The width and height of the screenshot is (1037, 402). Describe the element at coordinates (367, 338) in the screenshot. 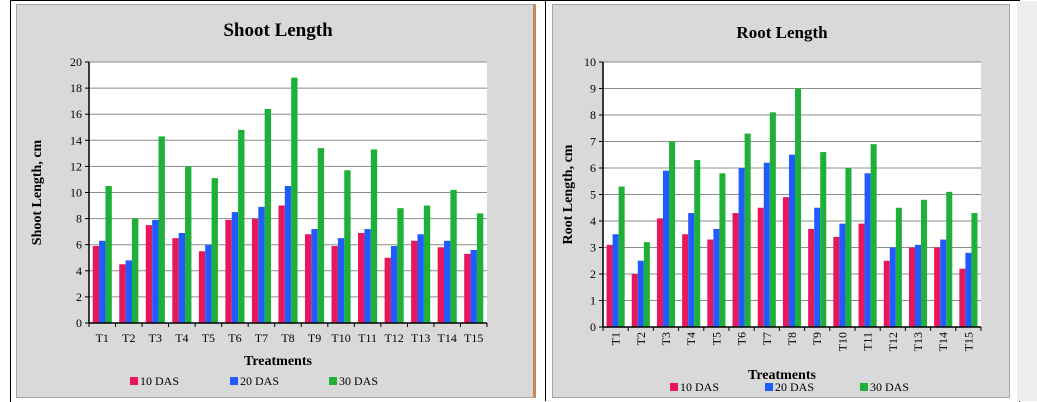

I see `shoot-category-label: T11` at that location.